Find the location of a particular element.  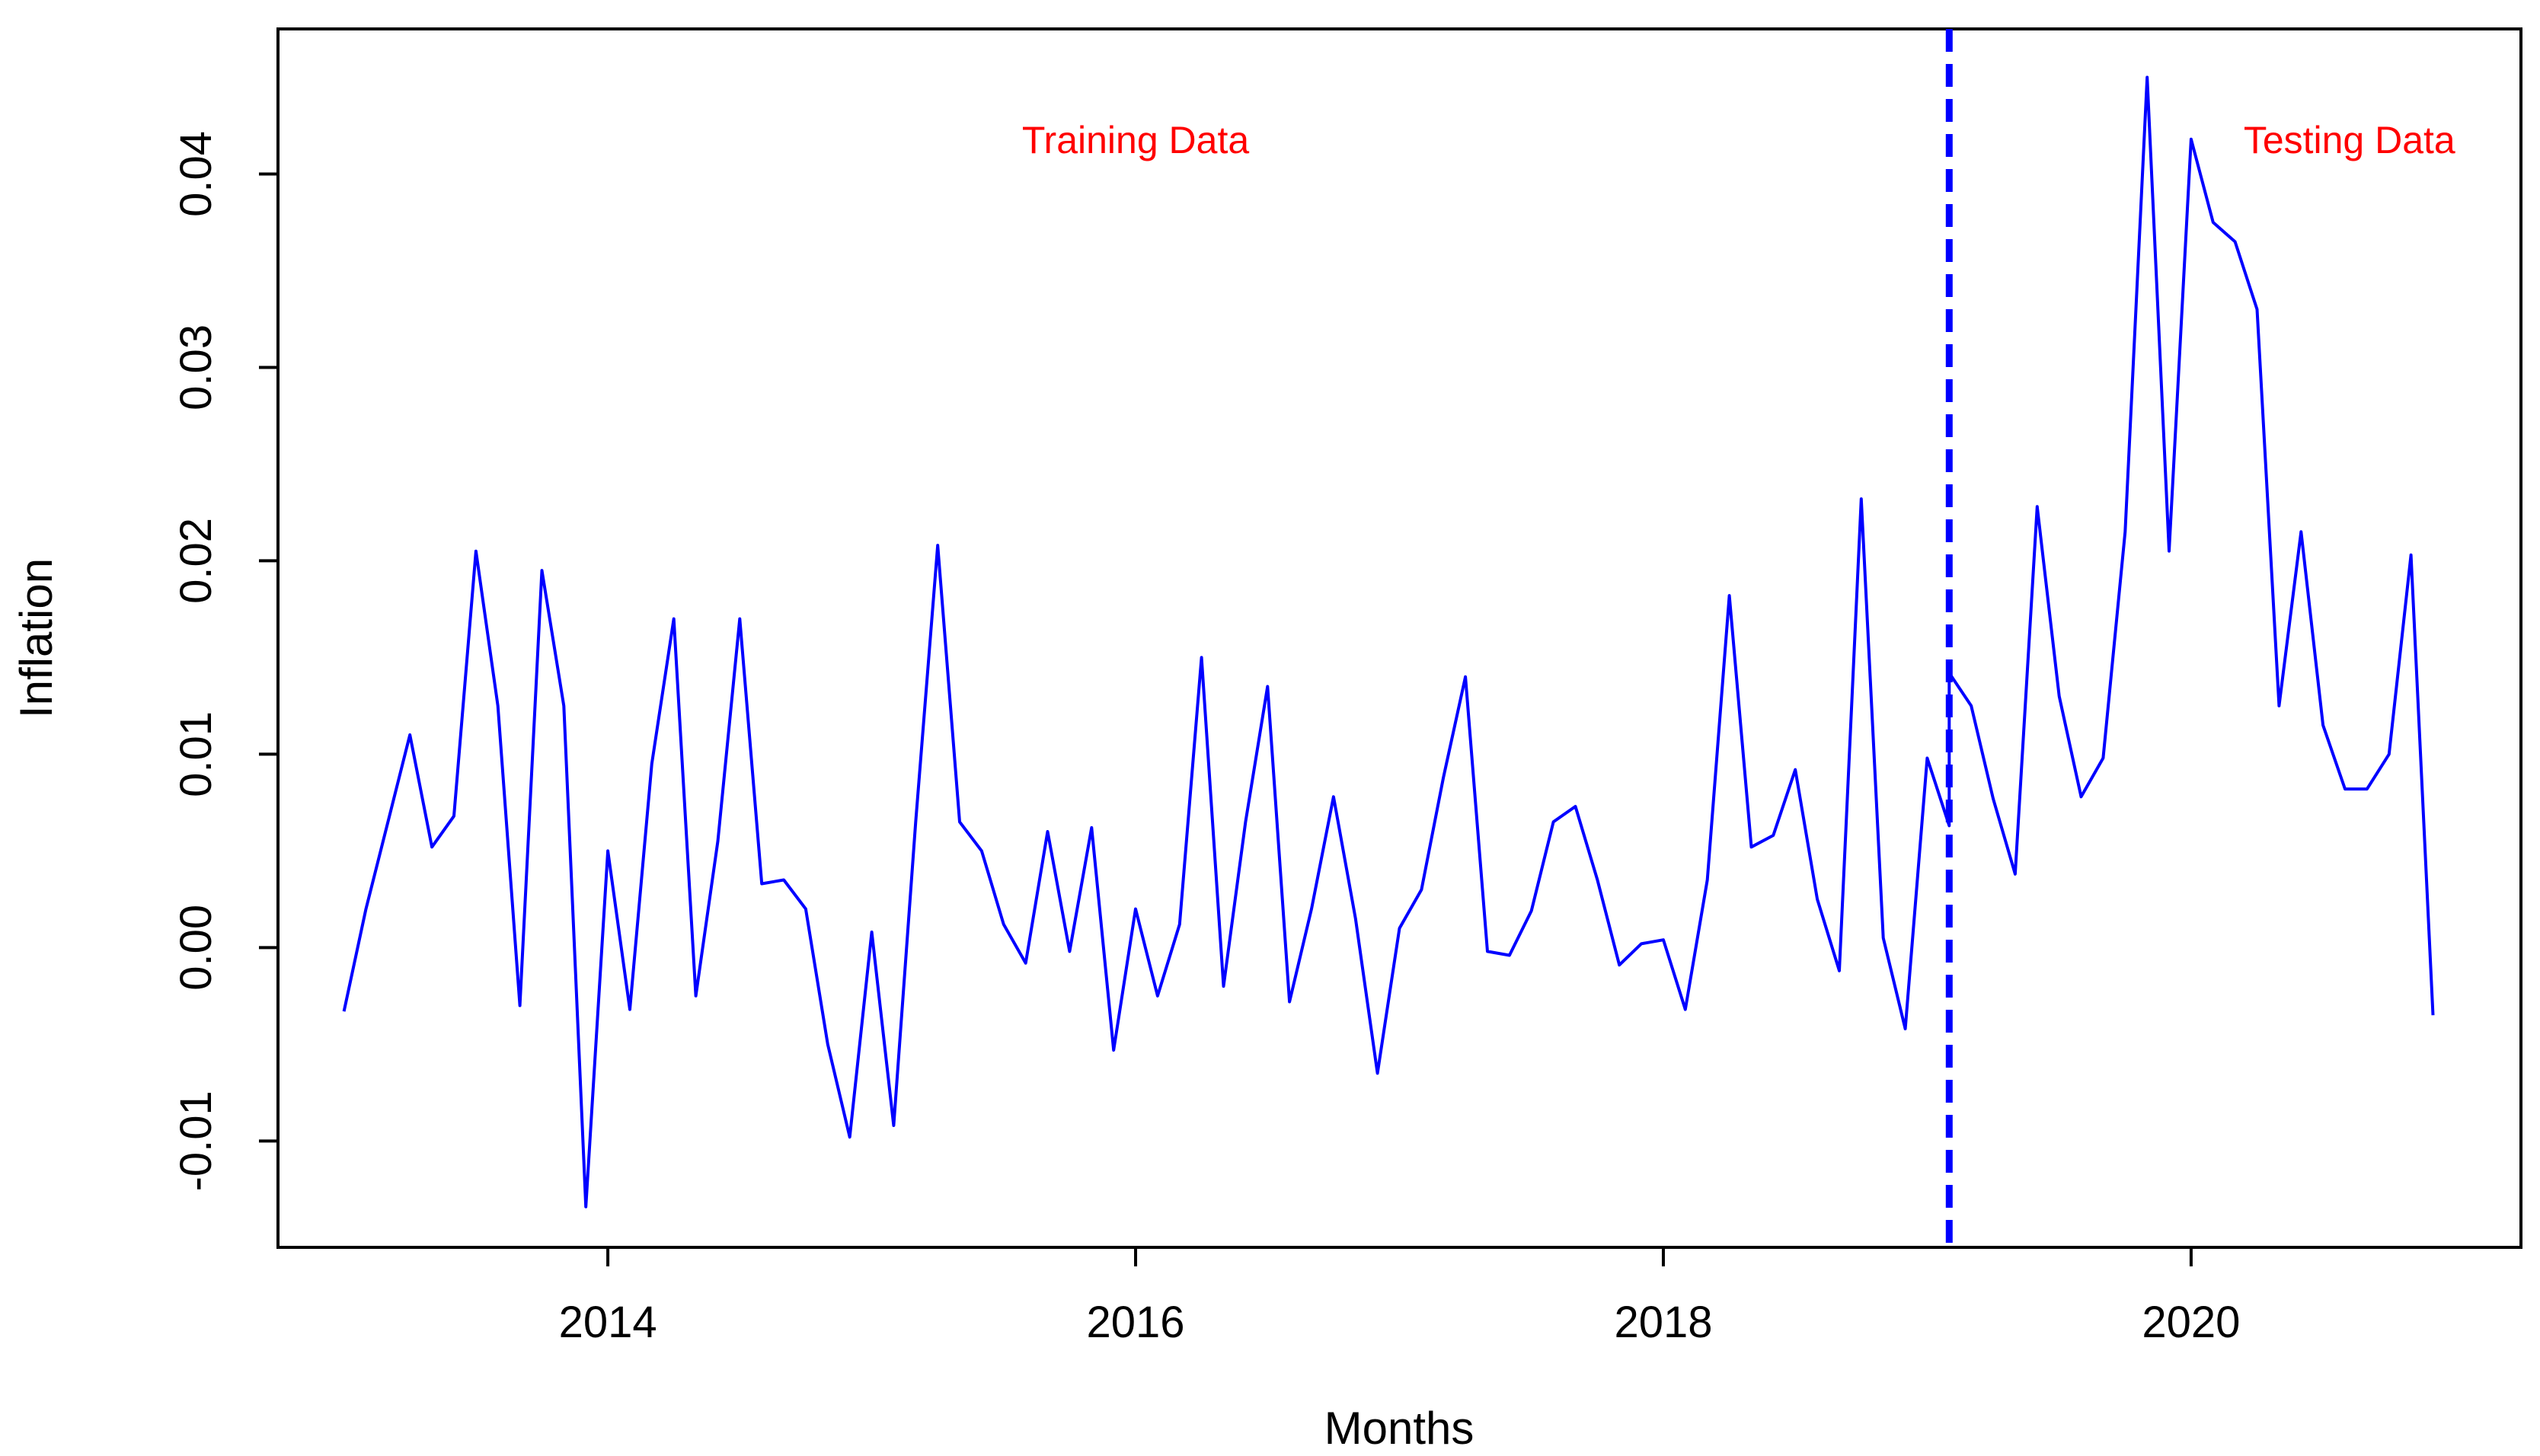

y-tick-label: -0.01 is located at coordinates (196, 1140).